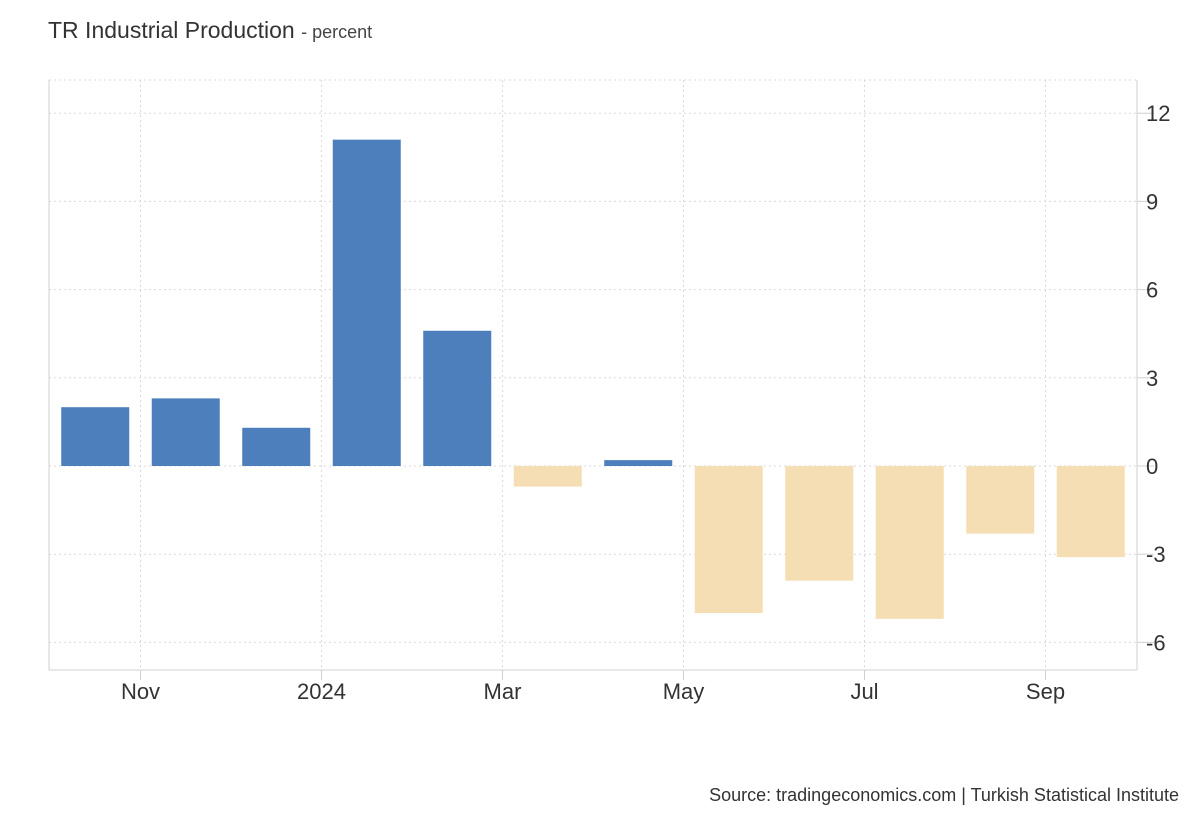 This screenshot has height=820, width=1200. Describe the element at coordinates (1158, 113) in the screenshot. I see `y-tick-label: 12` at that location.